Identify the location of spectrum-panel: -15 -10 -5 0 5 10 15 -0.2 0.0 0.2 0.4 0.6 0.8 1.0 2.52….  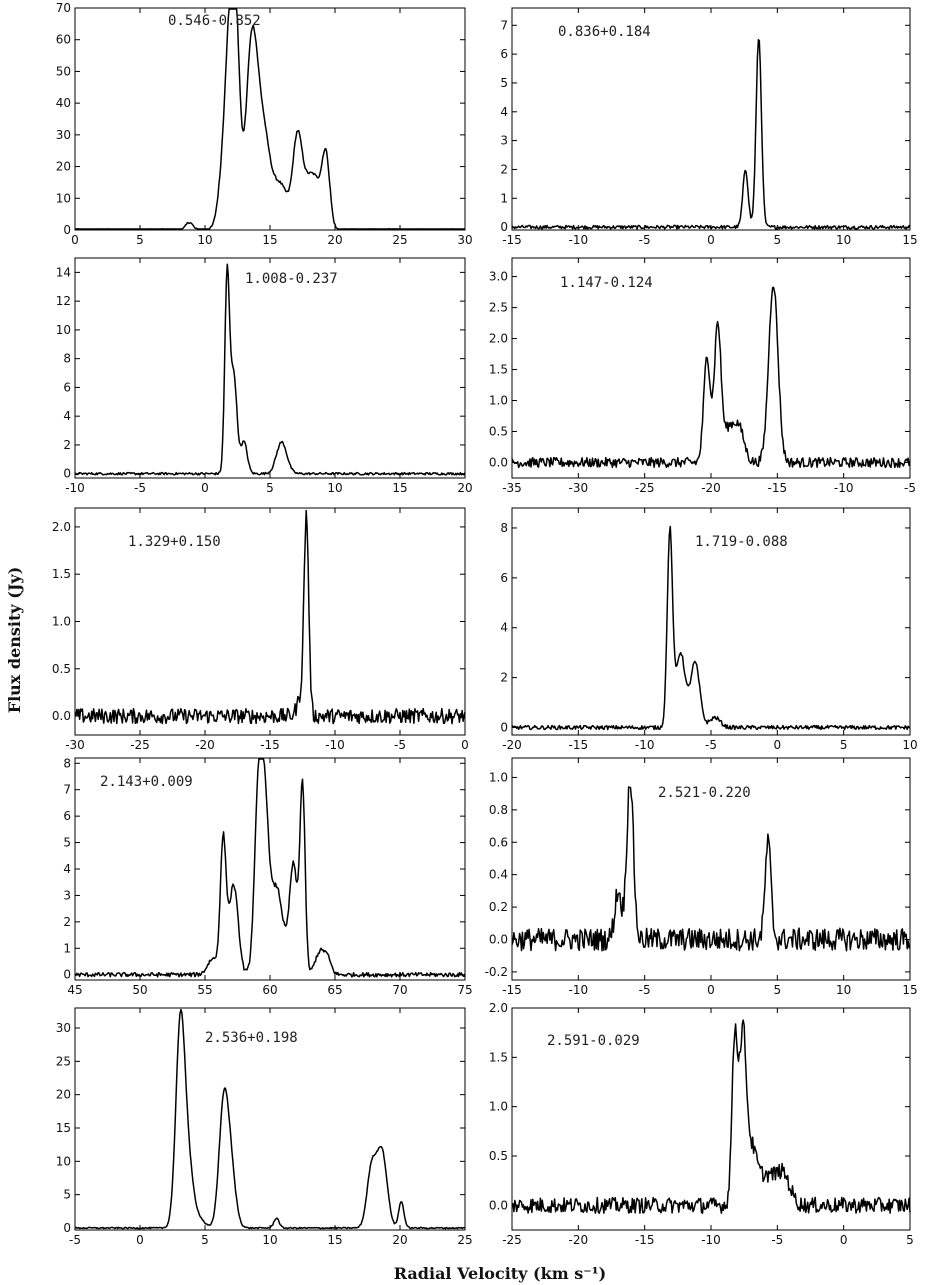
(701, 877).